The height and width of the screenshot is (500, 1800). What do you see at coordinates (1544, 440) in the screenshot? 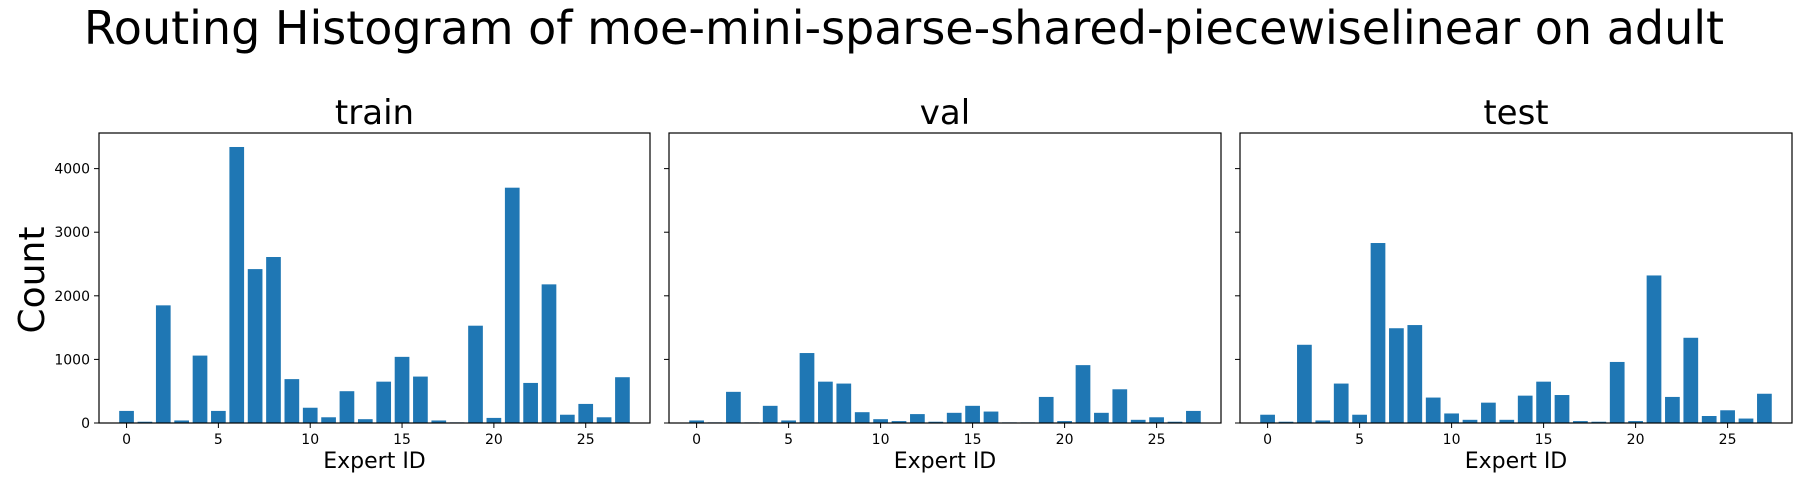
I see `test-x-tick-label: 15` at bounding box center [1544, 440].